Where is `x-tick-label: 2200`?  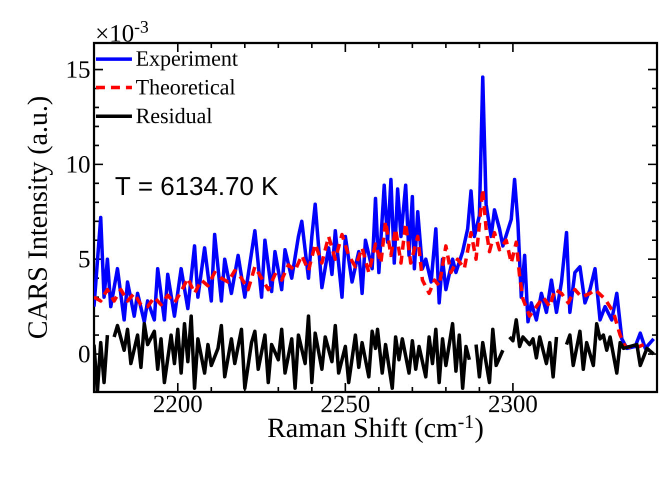 x-tick-label: 2200 is located at coordinates (178, 404).